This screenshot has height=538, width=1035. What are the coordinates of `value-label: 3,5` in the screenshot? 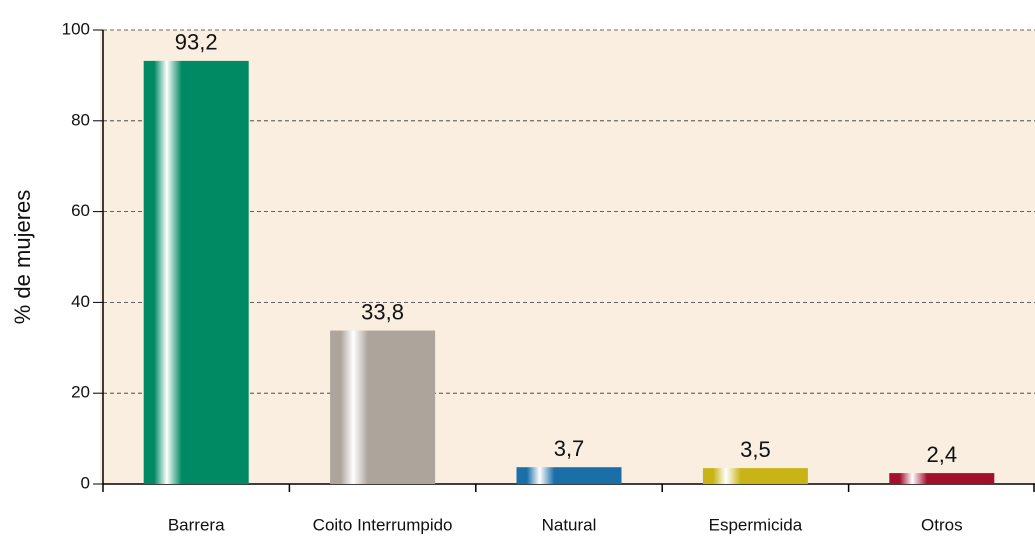 It's located at (755, 449).